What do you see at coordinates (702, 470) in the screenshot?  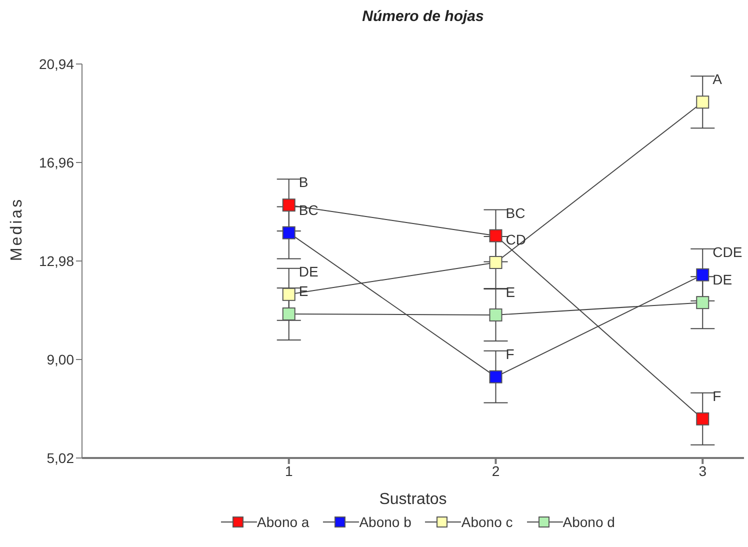 I see `x-tick-label: 3` at bounding box center [702, 470].